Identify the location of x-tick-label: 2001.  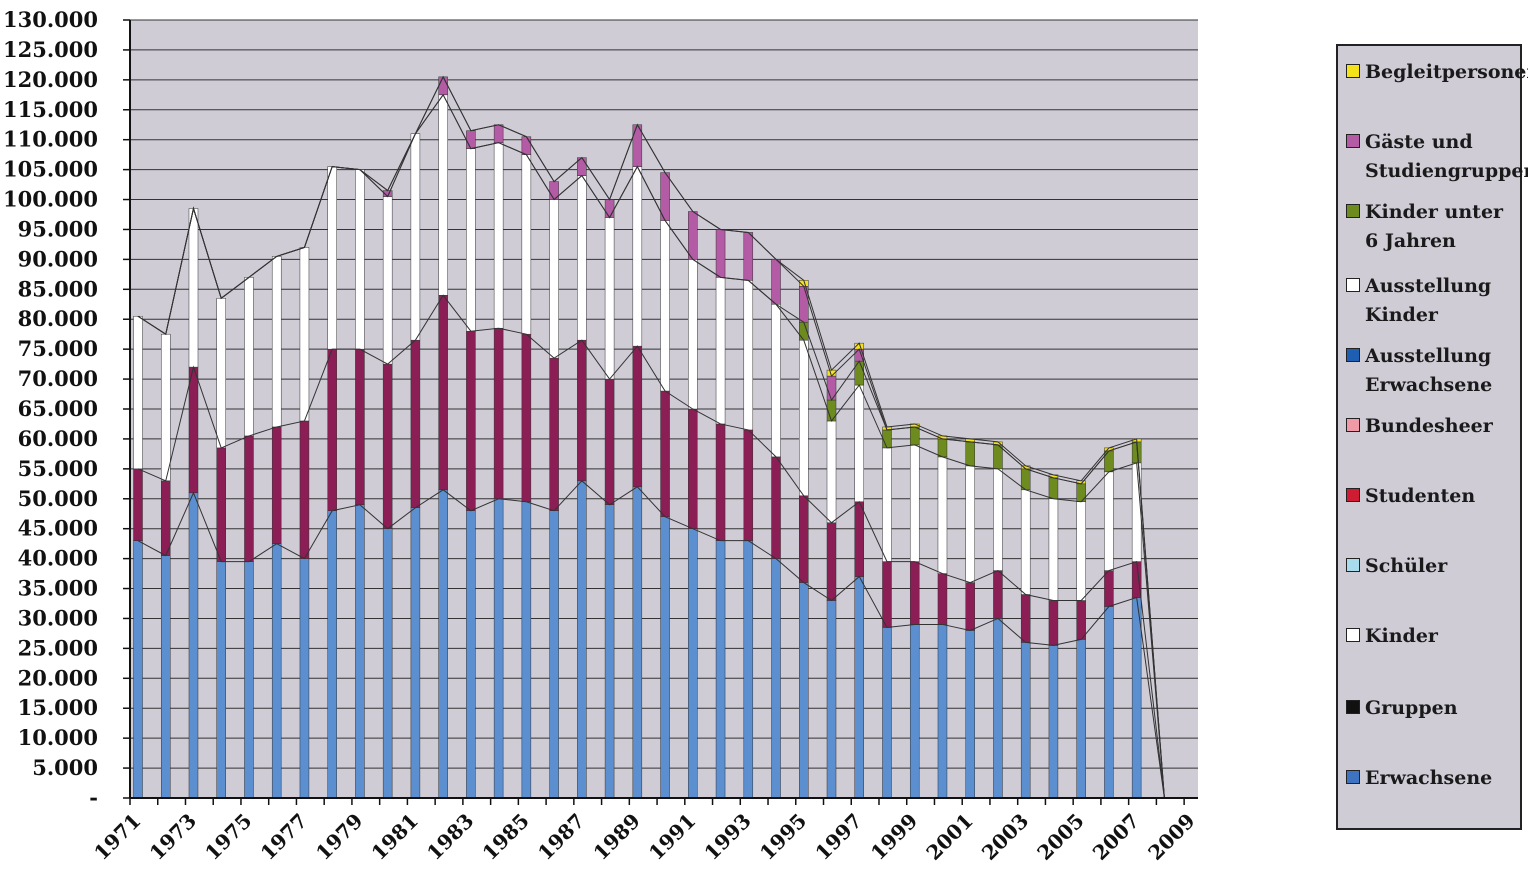
(949, 837).